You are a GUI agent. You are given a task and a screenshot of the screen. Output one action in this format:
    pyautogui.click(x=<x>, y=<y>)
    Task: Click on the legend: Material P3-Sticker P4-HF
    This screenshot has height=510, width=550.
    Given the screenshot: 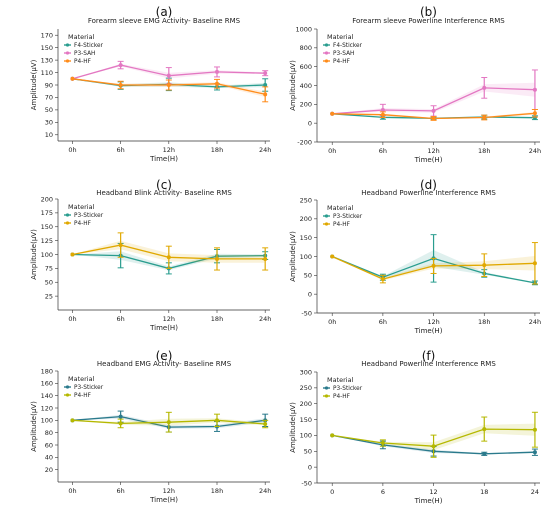 What is the action you would take?
    pyautogui.click(x=84, y=215)
    